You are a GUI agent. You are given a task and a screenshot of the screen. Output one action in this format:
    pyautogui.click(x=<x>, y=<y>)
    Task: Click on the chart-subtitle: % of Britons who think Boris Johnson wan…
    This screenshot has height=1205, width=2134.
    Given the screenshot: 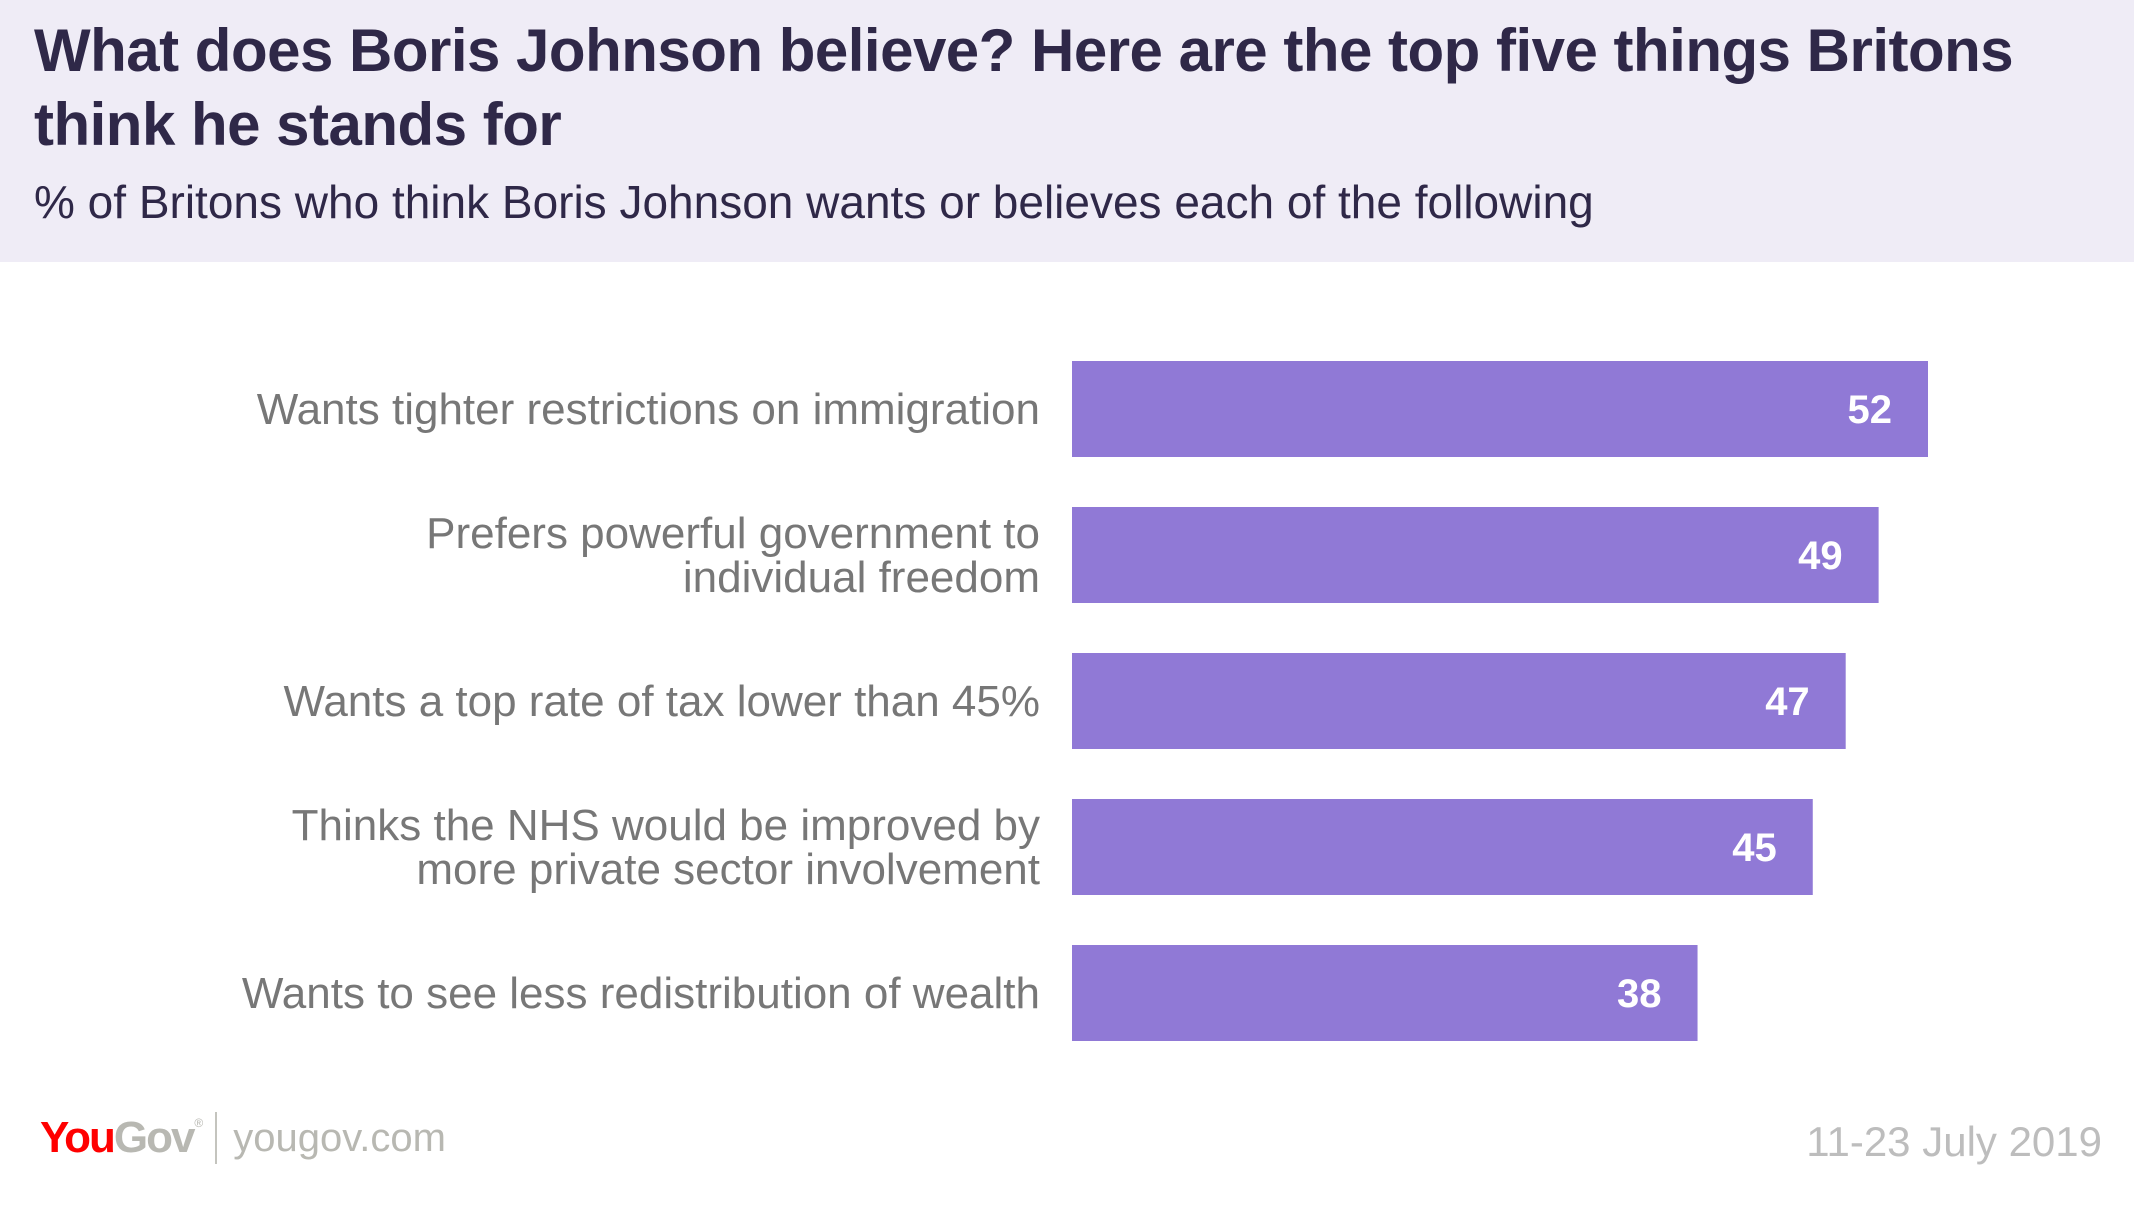 What is the action you would take?
    pyautogui.click(x=814, y=202)
    